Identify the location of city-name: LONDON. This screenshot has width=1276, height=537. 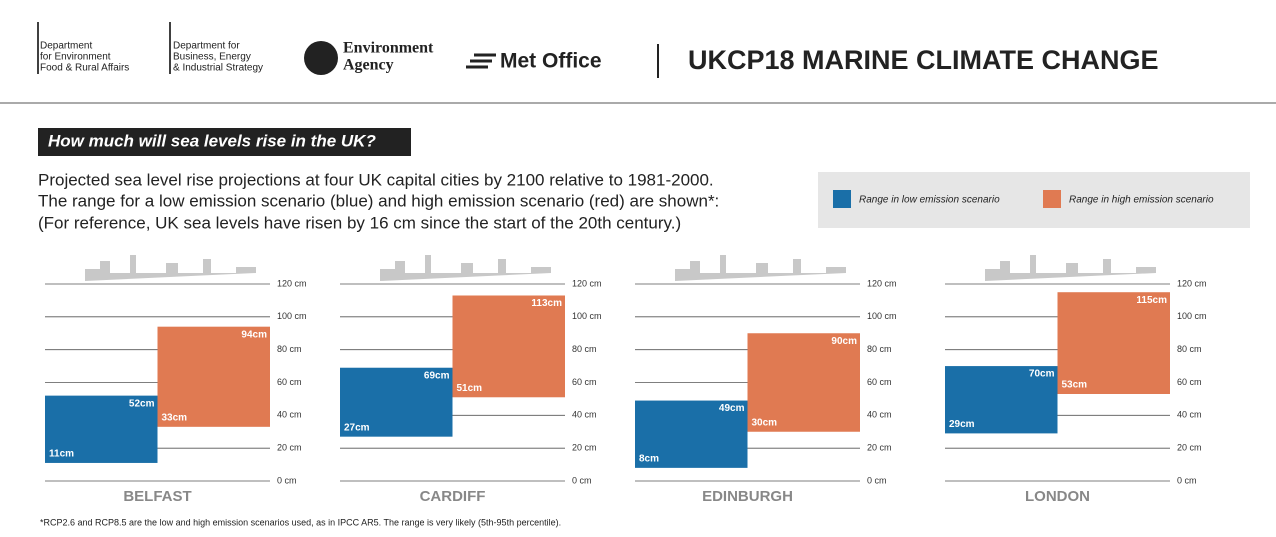
(1057, 496).